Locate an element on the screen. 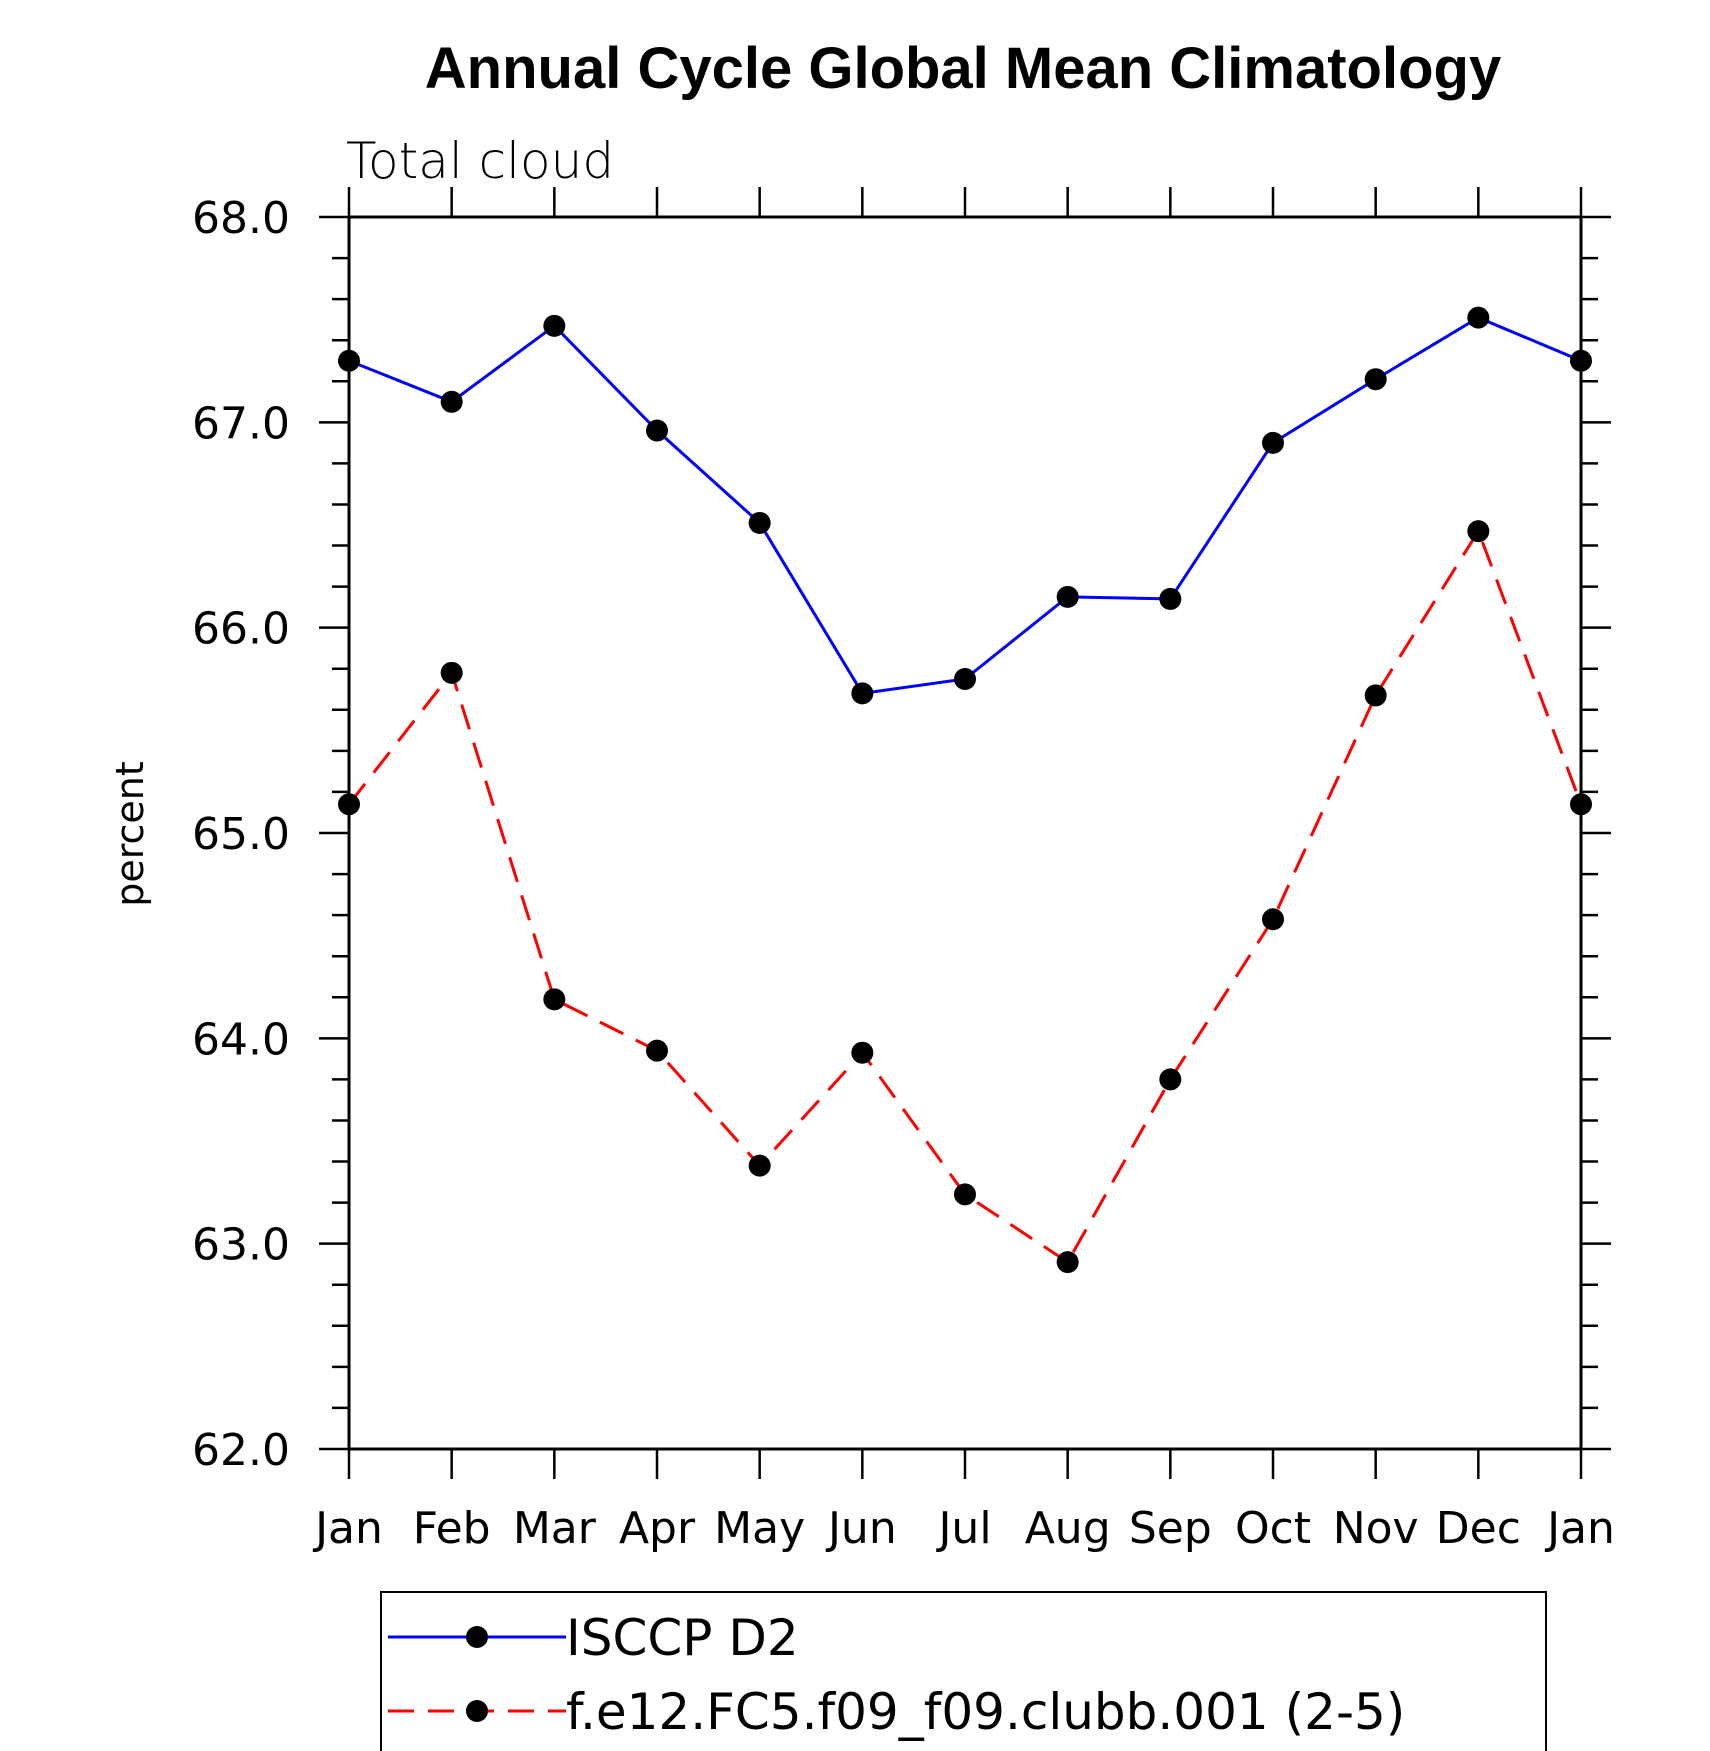 This screenshot has width=1710, height=1751. y-tick-label: 67.0 is located at coordinates (241, 423).